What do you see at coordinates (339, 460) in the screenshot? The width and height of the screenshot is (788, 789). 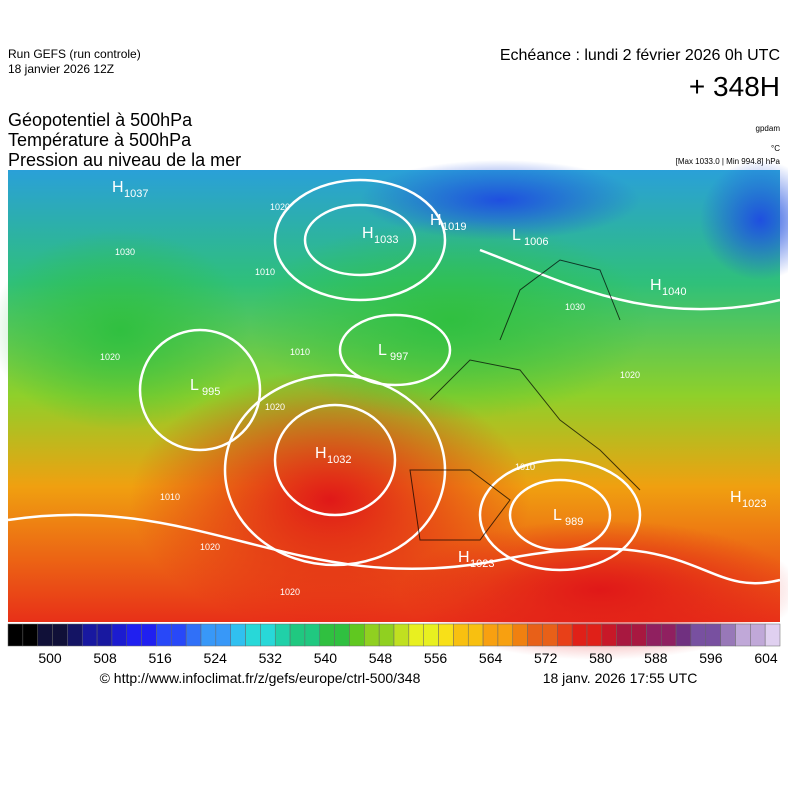 I see `center-value: 1032` at bounding box center [339, 460].